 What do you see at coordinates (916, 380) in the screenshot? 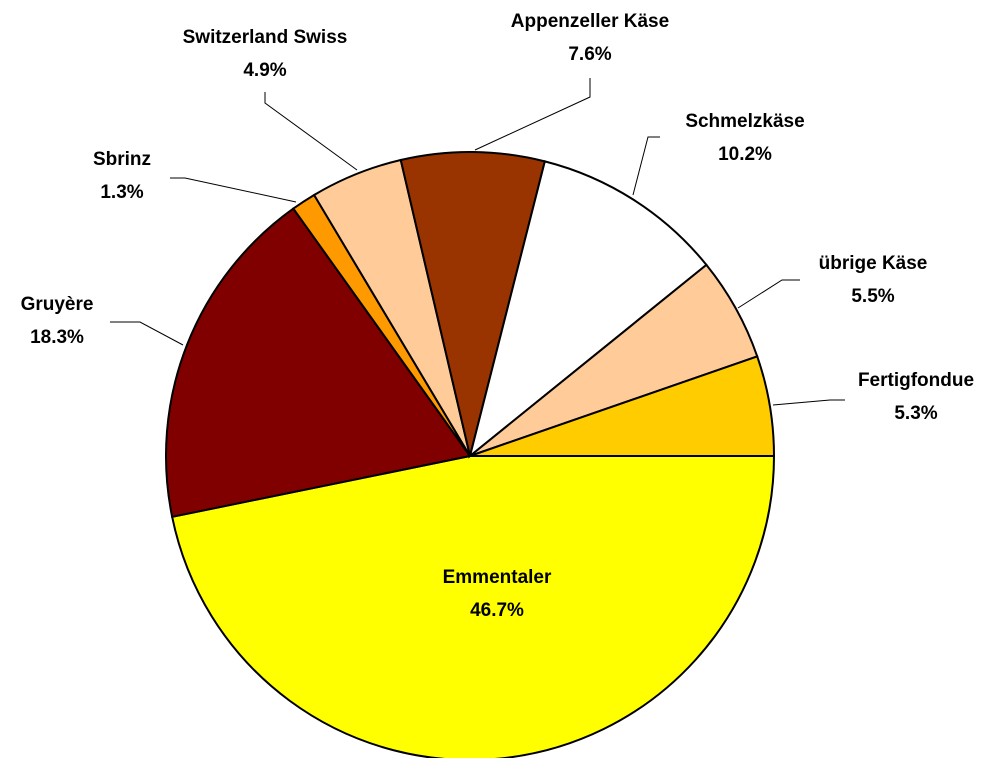
I see `slice-label: Fertigfondue` at bounding box center [916, 380].